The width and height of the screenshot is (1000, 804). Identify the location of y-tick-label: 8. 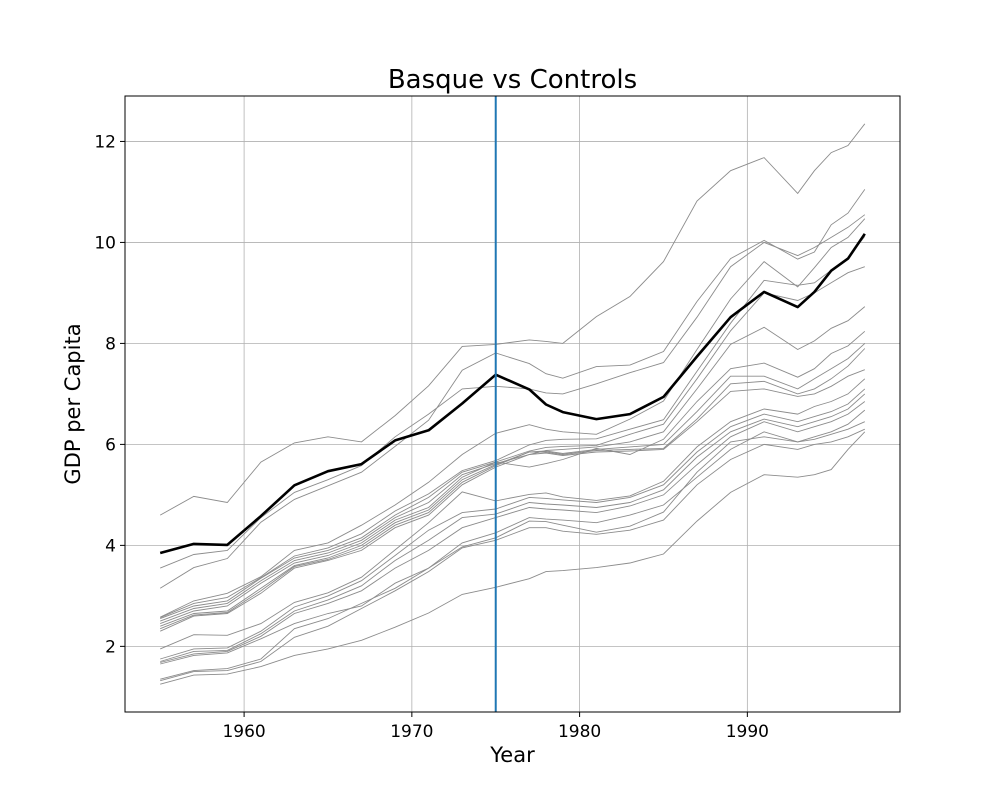
(110, 344).